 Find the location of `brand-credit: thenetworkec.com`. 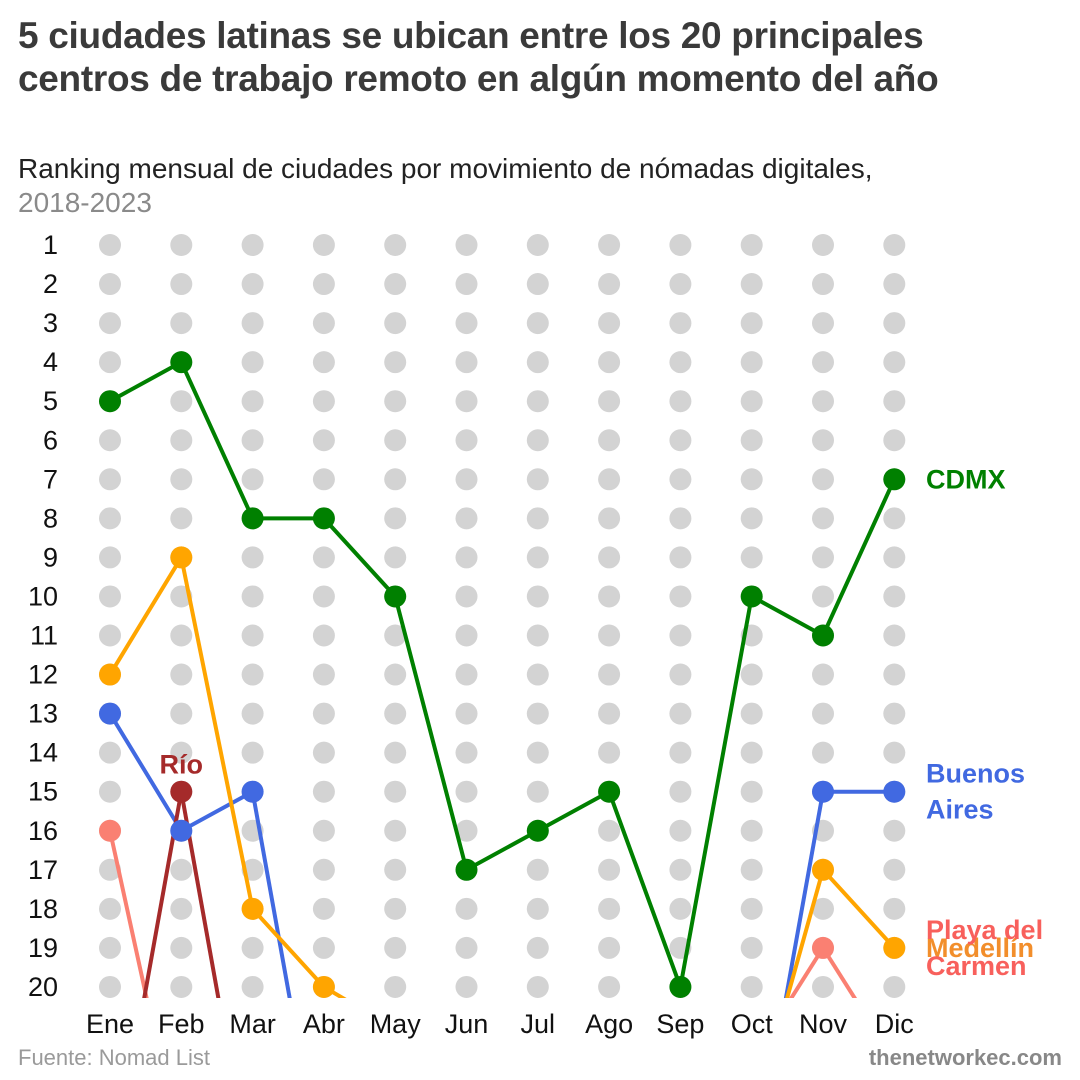

brand-credit: thenetworkec.com is located at coordinates (965, 1057).